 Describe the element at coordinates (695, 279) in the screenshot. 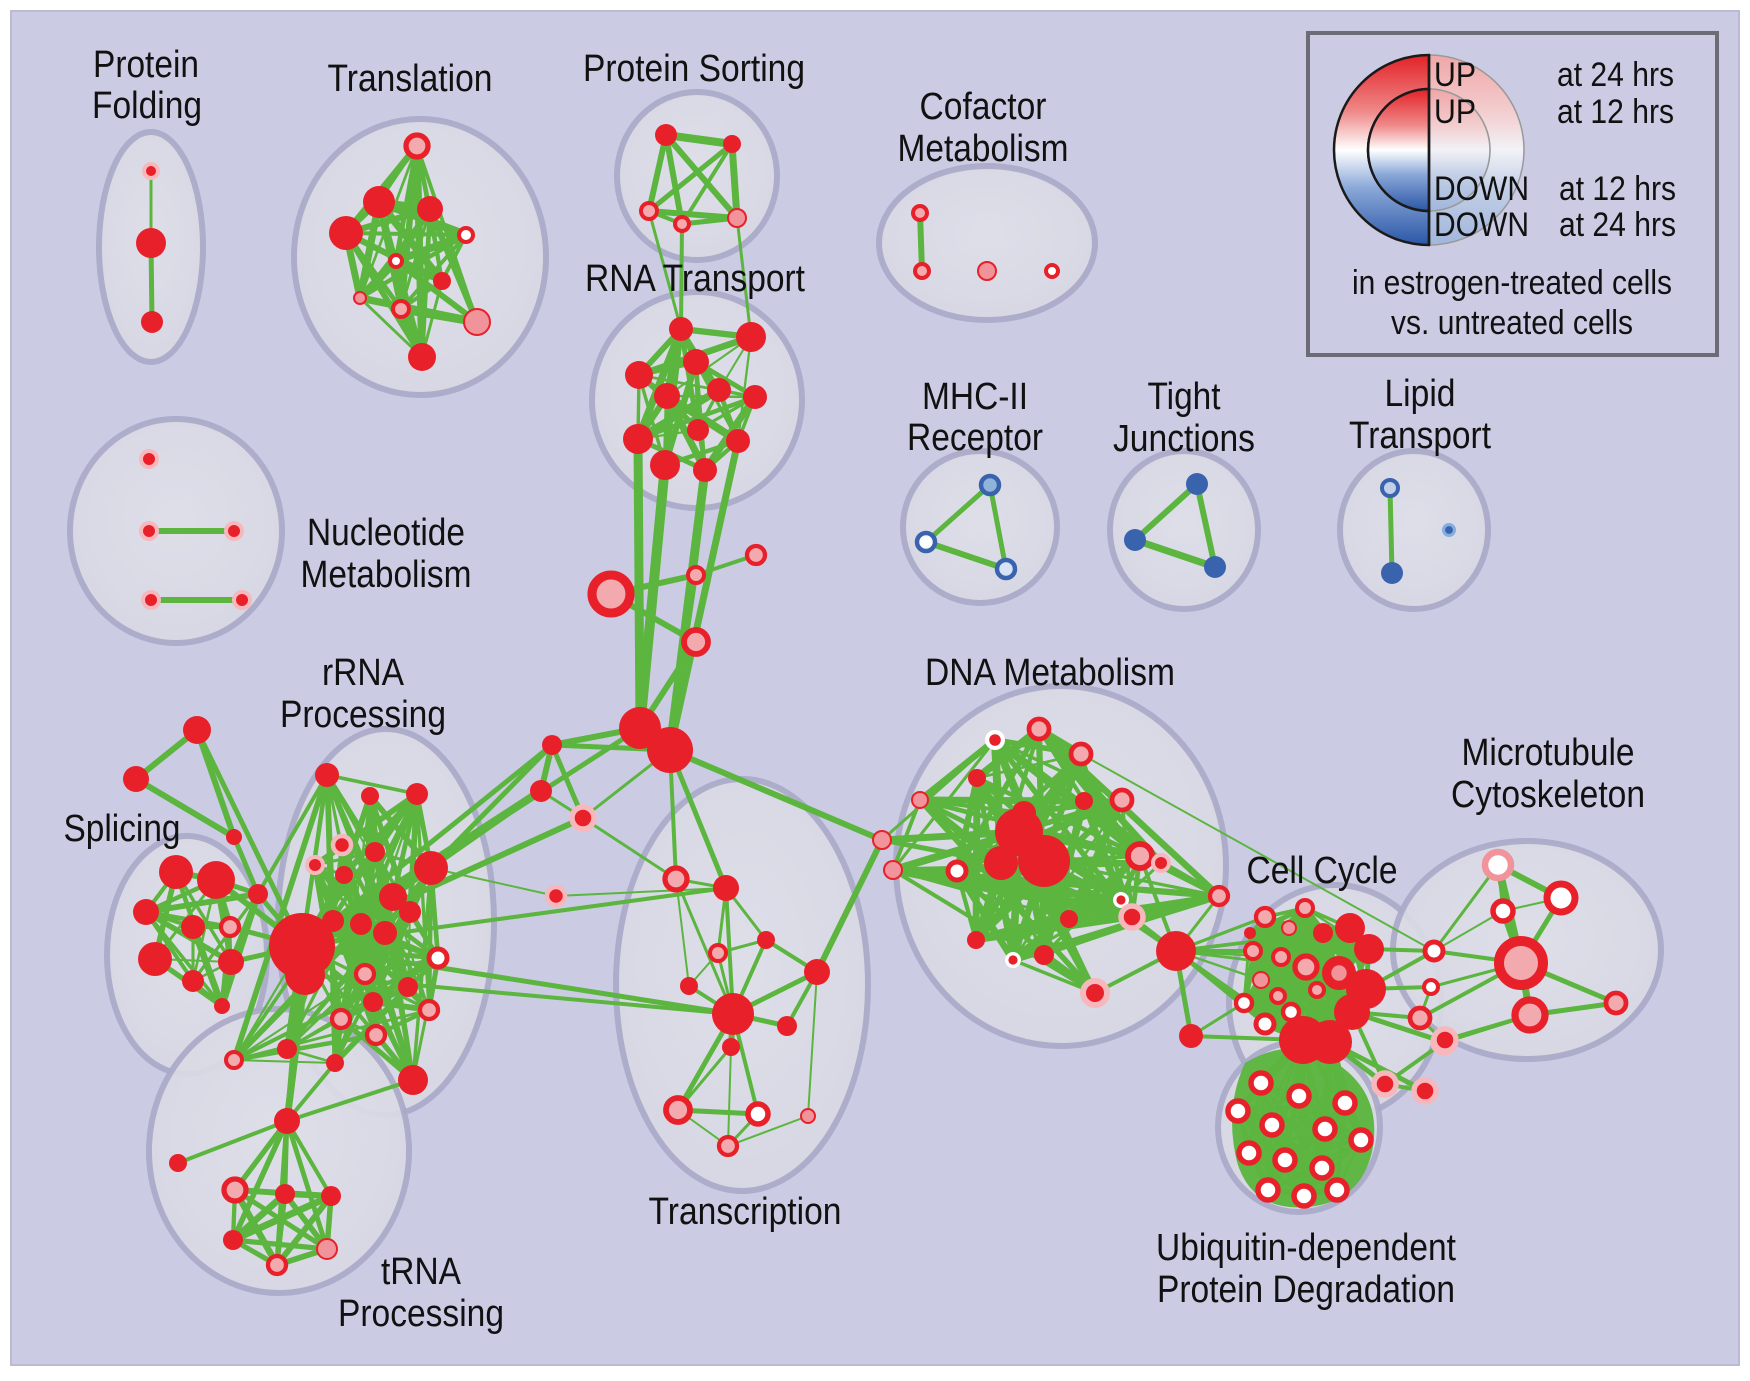

I see `svg-text: RNA Transport` at that location.